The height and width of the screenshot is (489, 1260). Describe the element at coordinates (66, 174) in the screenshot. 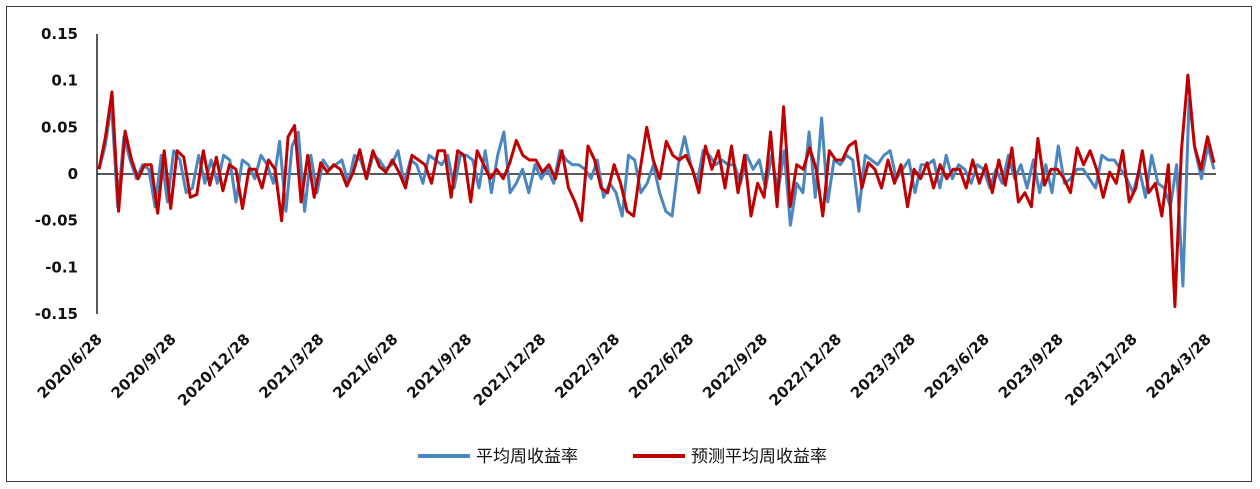

I see `y-axis: 0.15 0.1 0.05 0 -0.05 -0.1 -0.15` at that location.